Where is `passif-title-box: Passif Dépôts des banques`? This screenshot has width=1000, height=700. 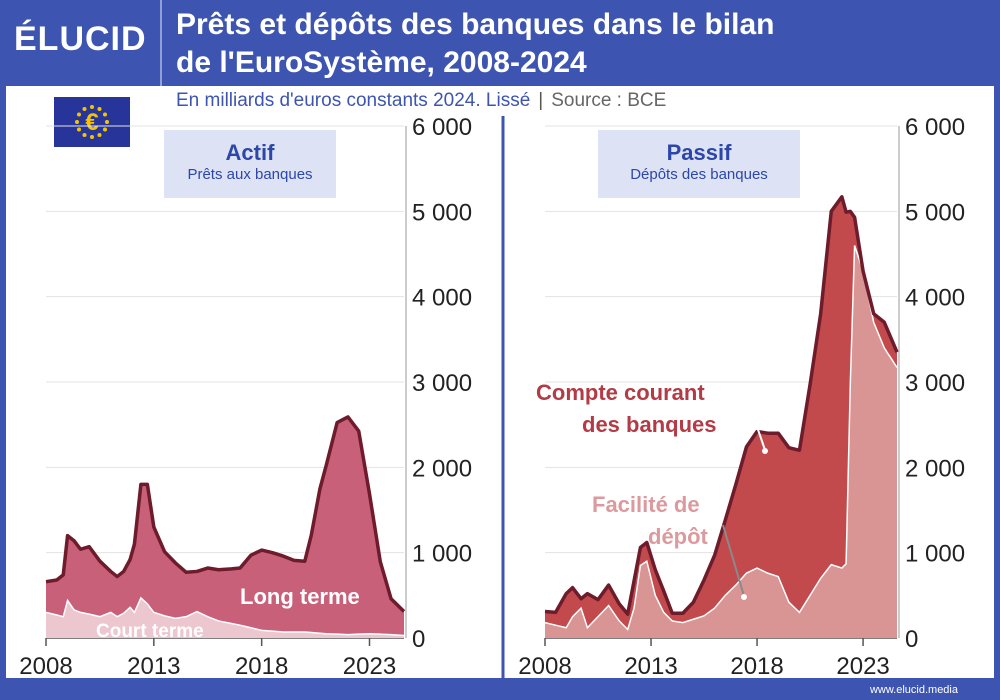 passif-title-box: Passif Dépôts des banques is located at coordinates (699, 164).